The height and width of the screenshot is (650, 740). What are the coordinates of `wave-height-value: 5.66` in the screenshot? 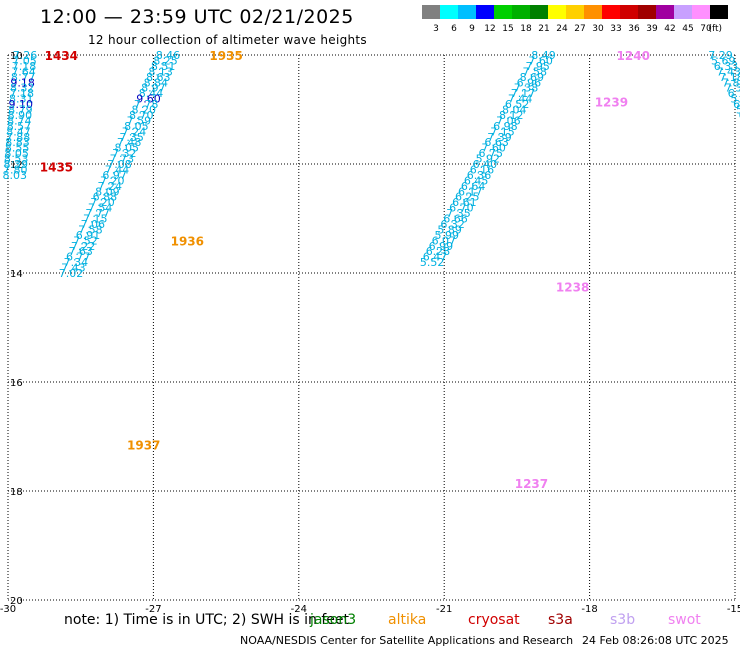 It's located at (735, 99).